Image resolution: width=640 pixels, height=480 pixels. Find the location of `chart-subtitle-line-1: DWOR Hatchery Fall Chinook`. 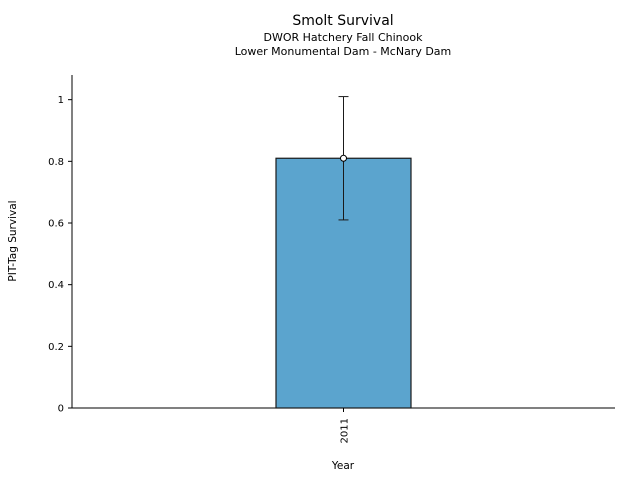

chart-subtitle-line-1: DWOR Hatchery Fall Chinook is located at coordinates (344, 37).